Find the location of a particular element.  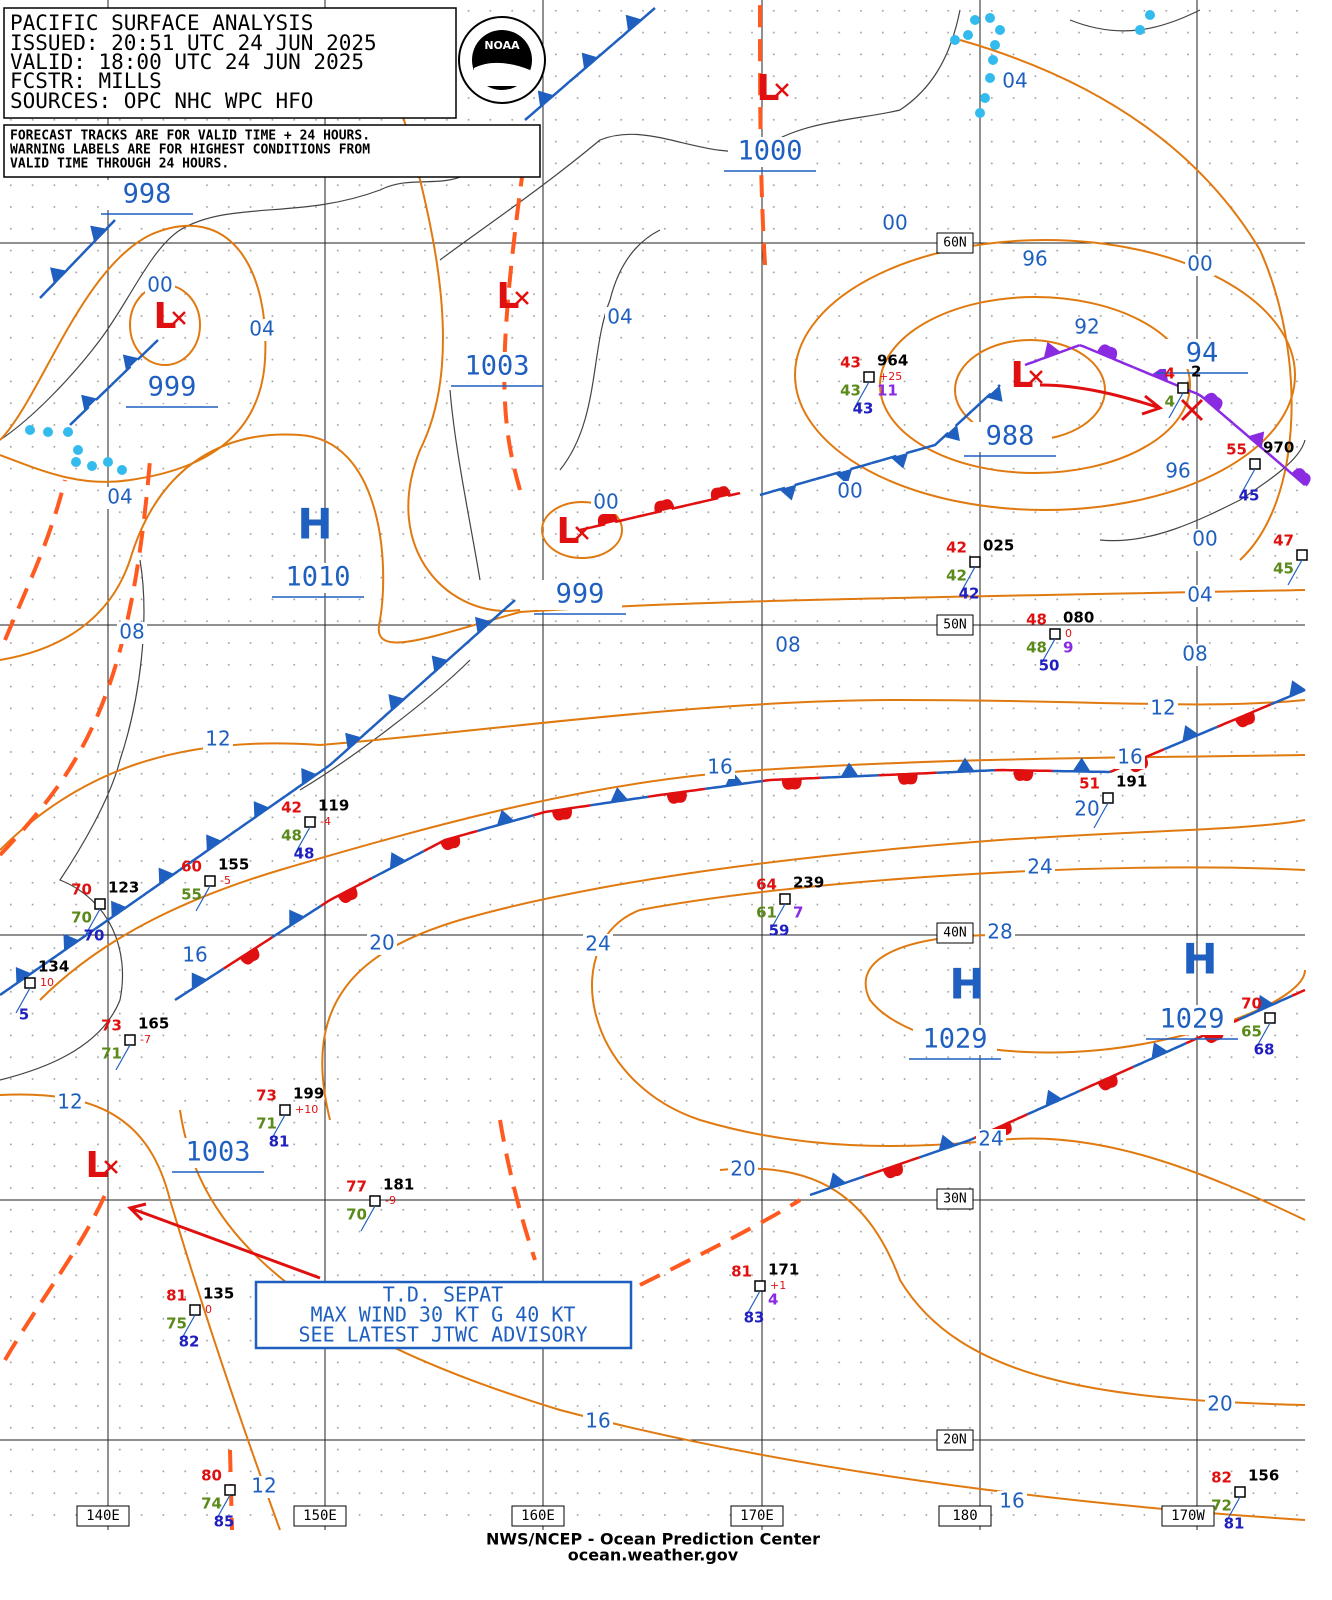

station-pressure: 123 is located at coordinates (123, 888).